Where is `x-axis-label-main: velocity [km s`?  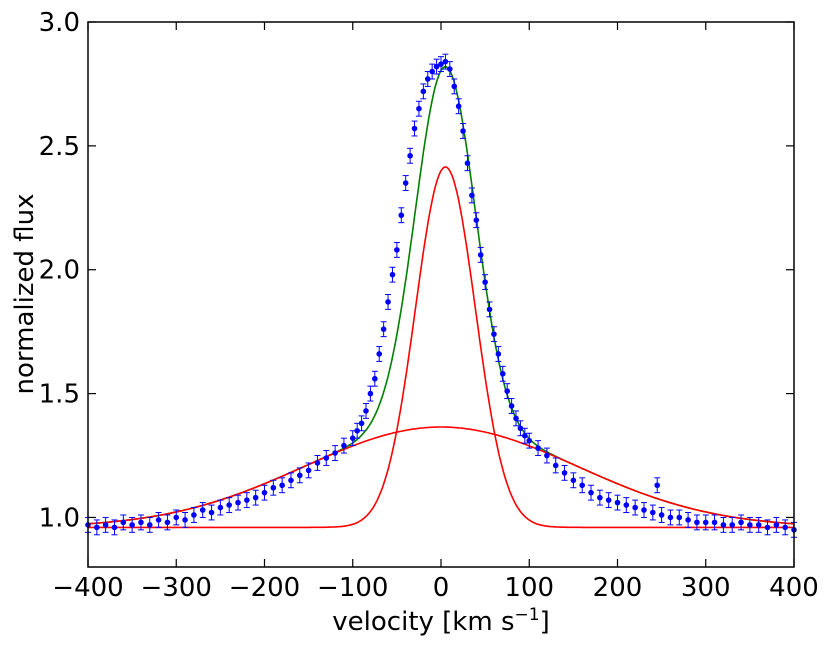
x-axis-label-main: velocity [km s is located at coordinates (423, 622).